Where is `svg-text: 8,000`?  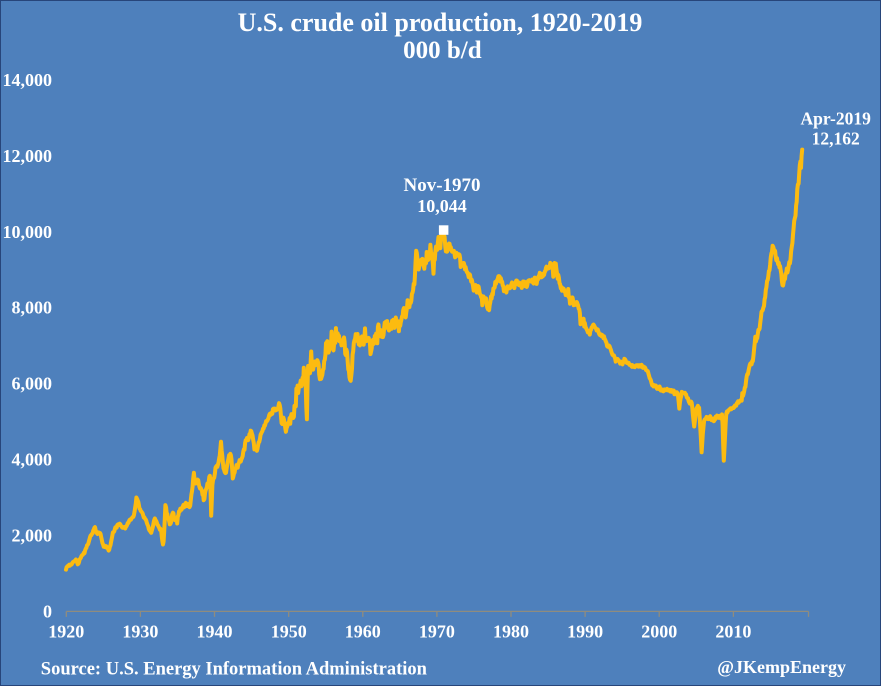 svg-text: 8,000 is located at coordinates (32, 308).